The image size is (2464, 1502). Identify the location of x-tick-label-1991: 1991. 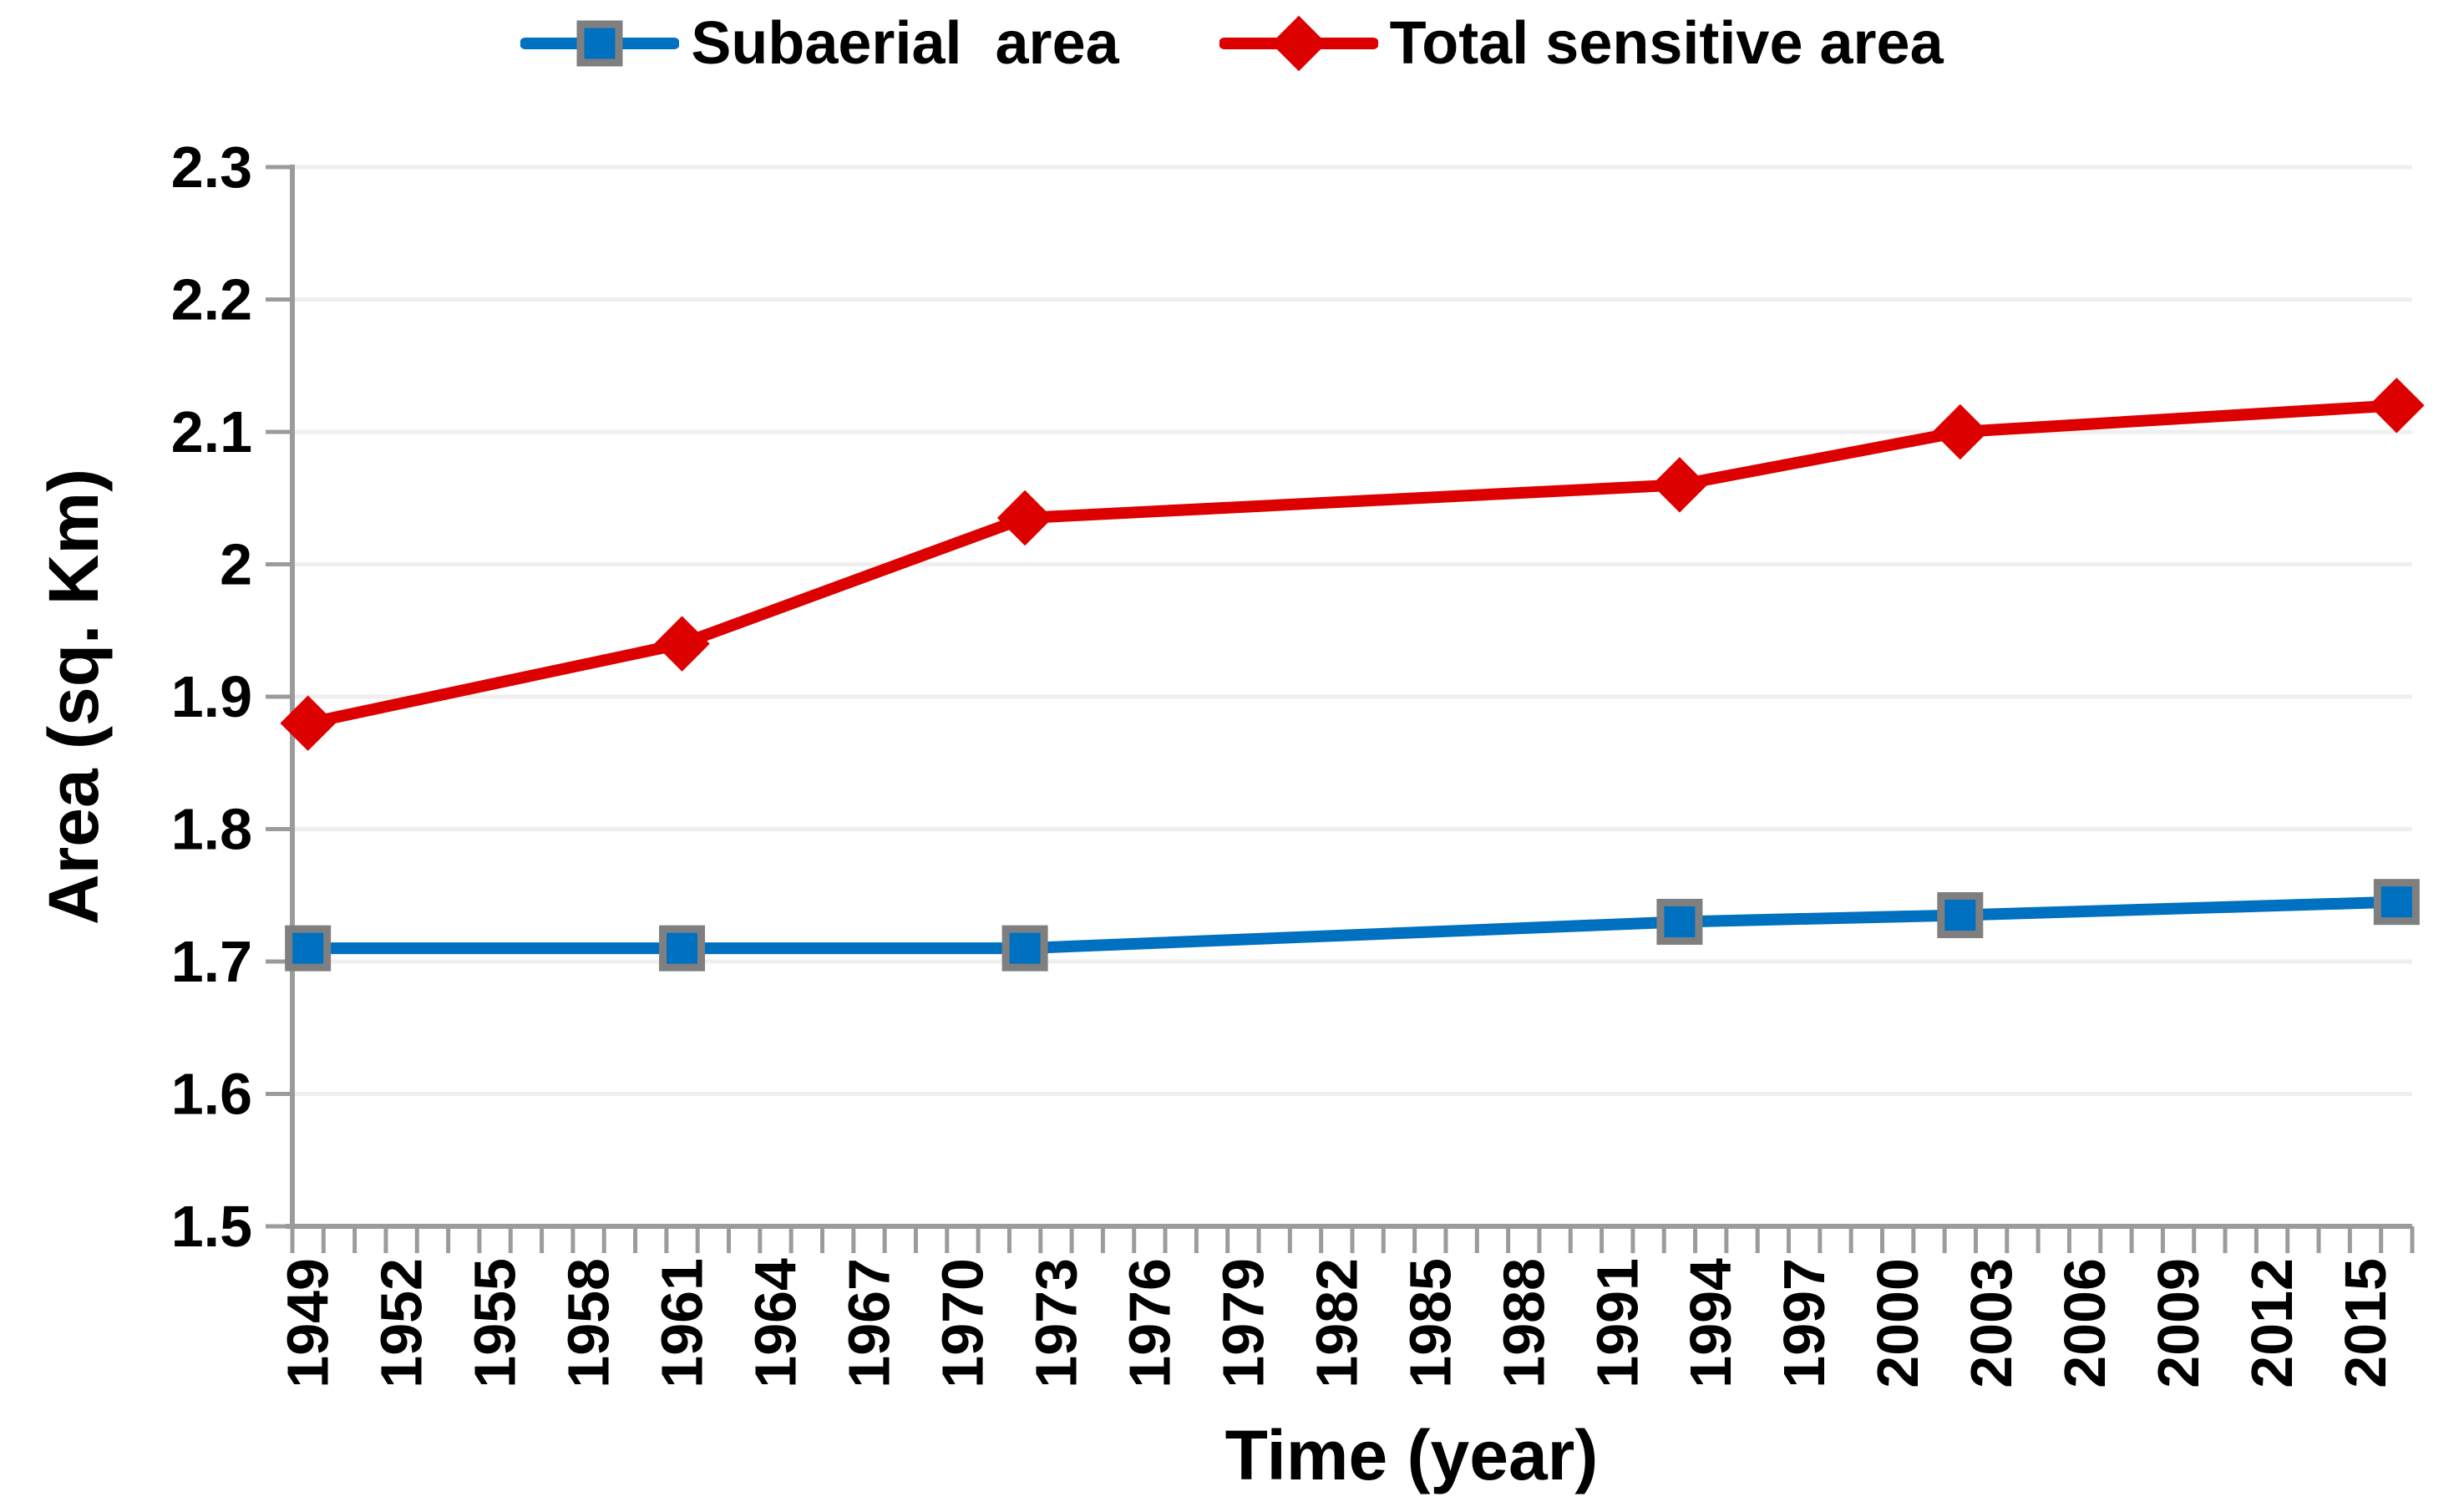
(1617, 1323).